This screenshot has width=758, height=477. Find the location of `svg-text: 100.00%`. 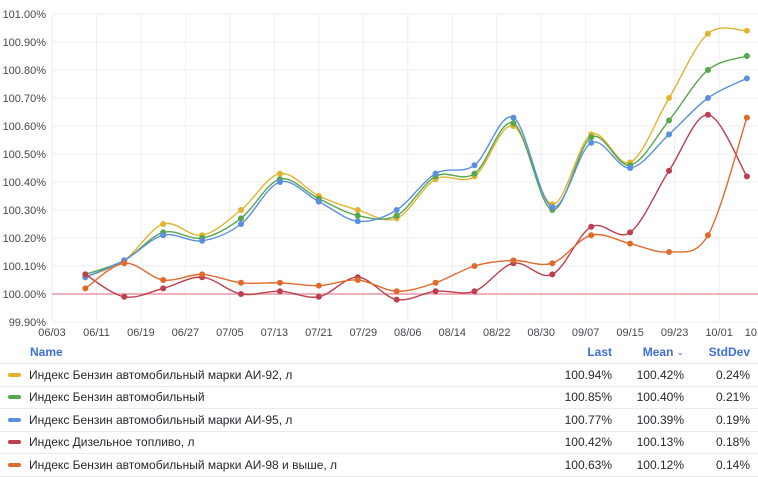

svg-text: 100.00% is located at coordinates (25, 295).